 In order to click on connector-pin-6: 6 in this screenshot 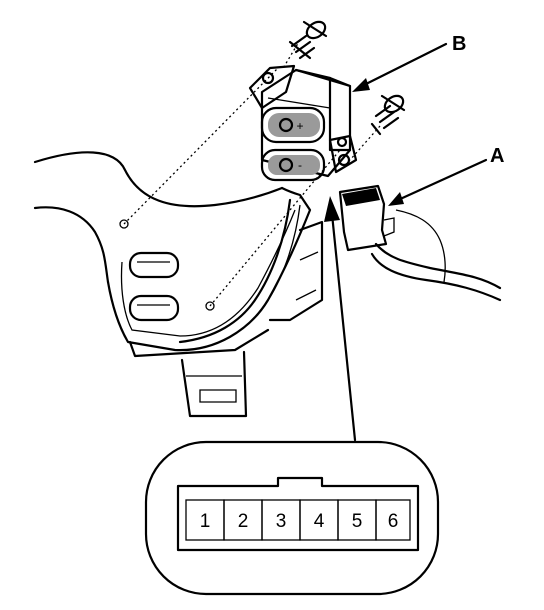, I will do `click(393, 521)`.